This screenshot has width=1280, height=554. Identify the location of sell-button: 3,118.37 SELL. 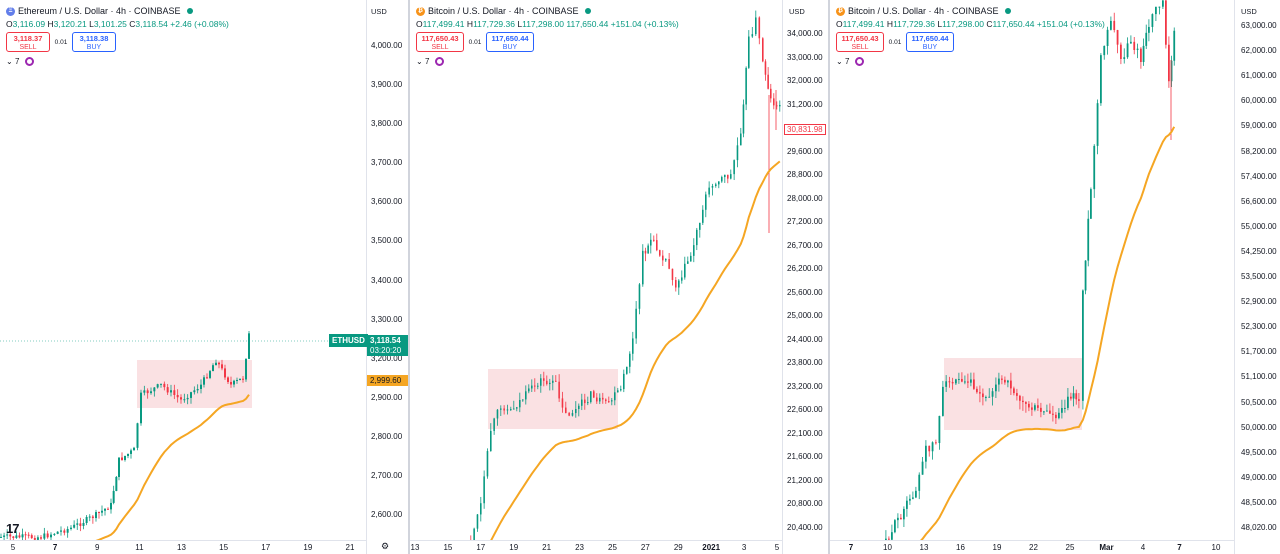
(28, 42).